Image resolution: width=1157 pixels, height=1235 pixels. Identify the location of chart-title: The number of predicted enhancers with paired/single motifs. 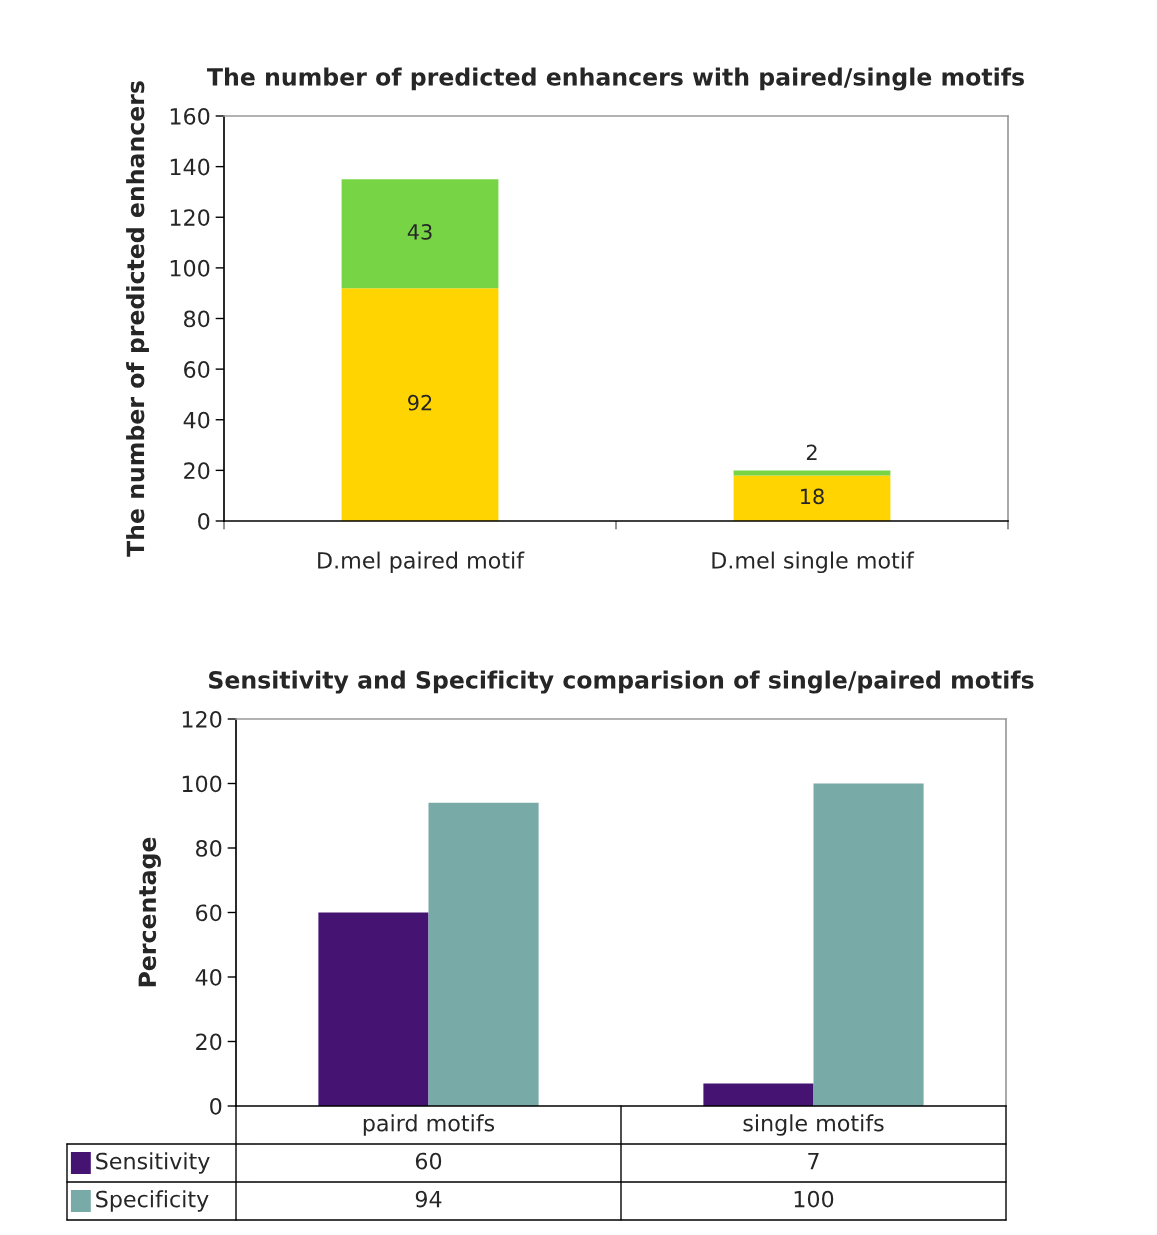
(615, 79).